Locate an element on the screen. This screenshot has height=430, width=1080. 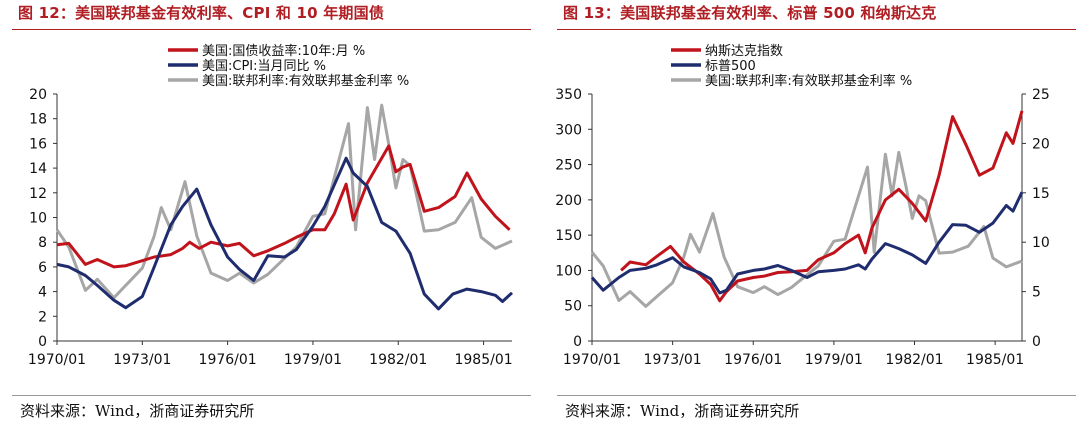
y-tick-label: 300 is located at coordinates (568, 130).